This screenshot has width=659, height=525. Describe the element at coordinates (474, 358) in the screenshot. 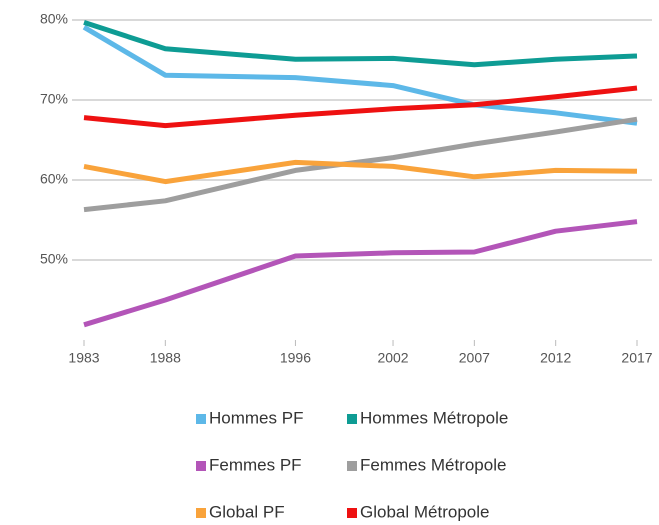

I see `x-tick-label: 2007` at that location.